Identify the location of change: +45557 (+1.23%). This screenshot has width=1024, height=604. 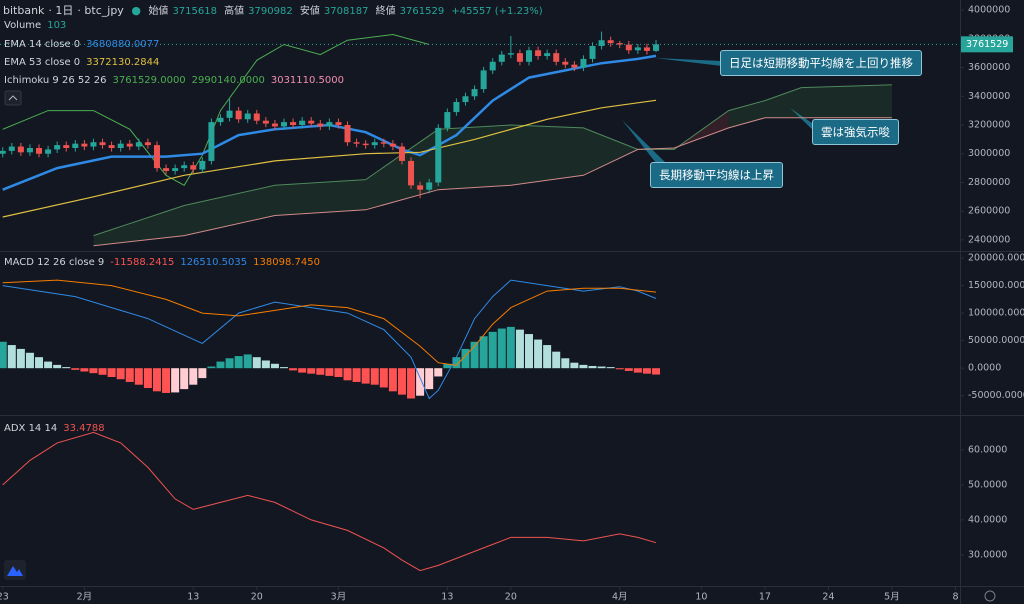
(497, 11).